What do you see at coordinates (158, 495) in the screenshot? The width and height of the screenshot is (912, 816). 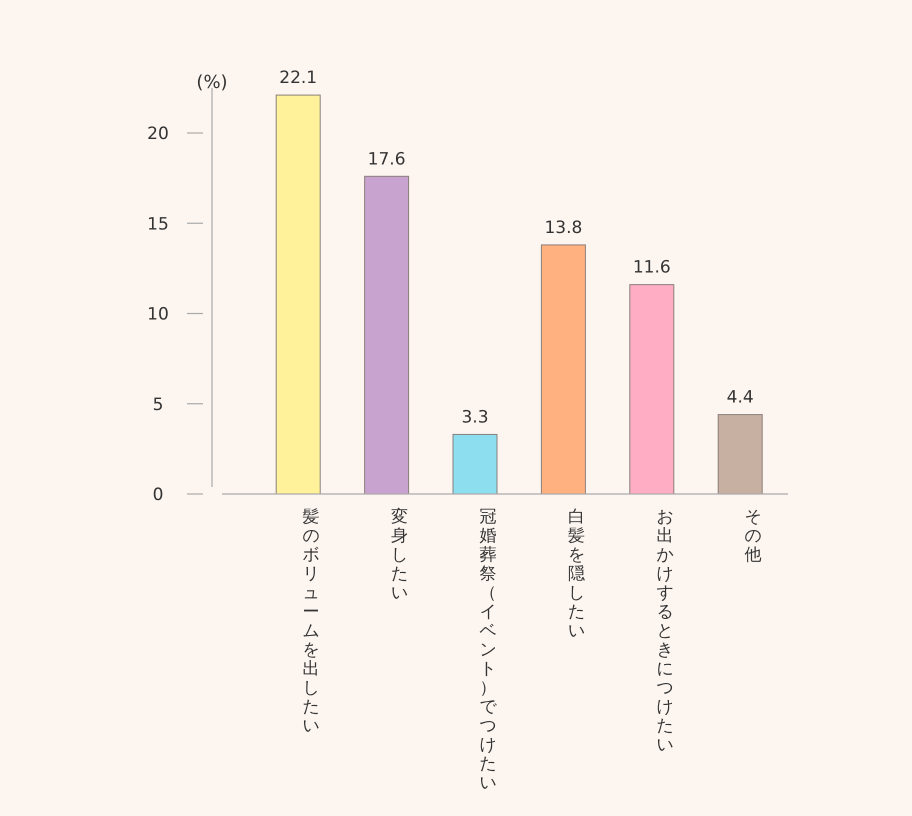 I see `y-tick-label: 0` at bounding box center [158, 495].